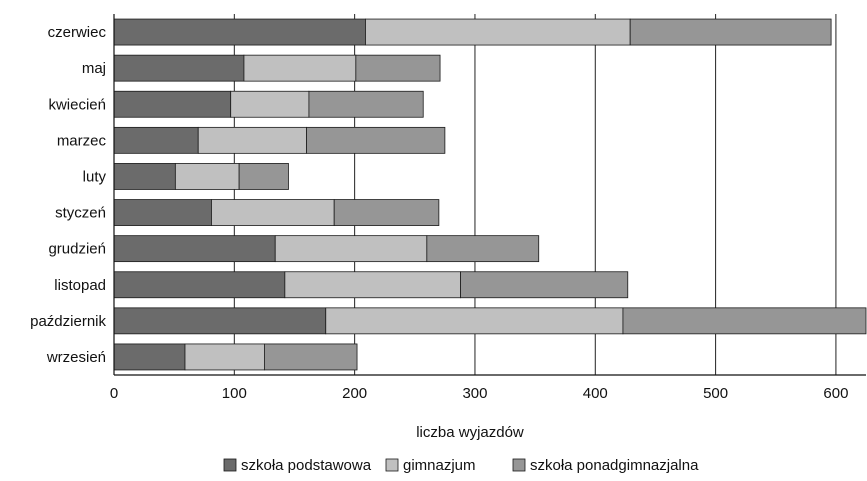  I want to click on category-label: czerwiec, so click(77, 32).